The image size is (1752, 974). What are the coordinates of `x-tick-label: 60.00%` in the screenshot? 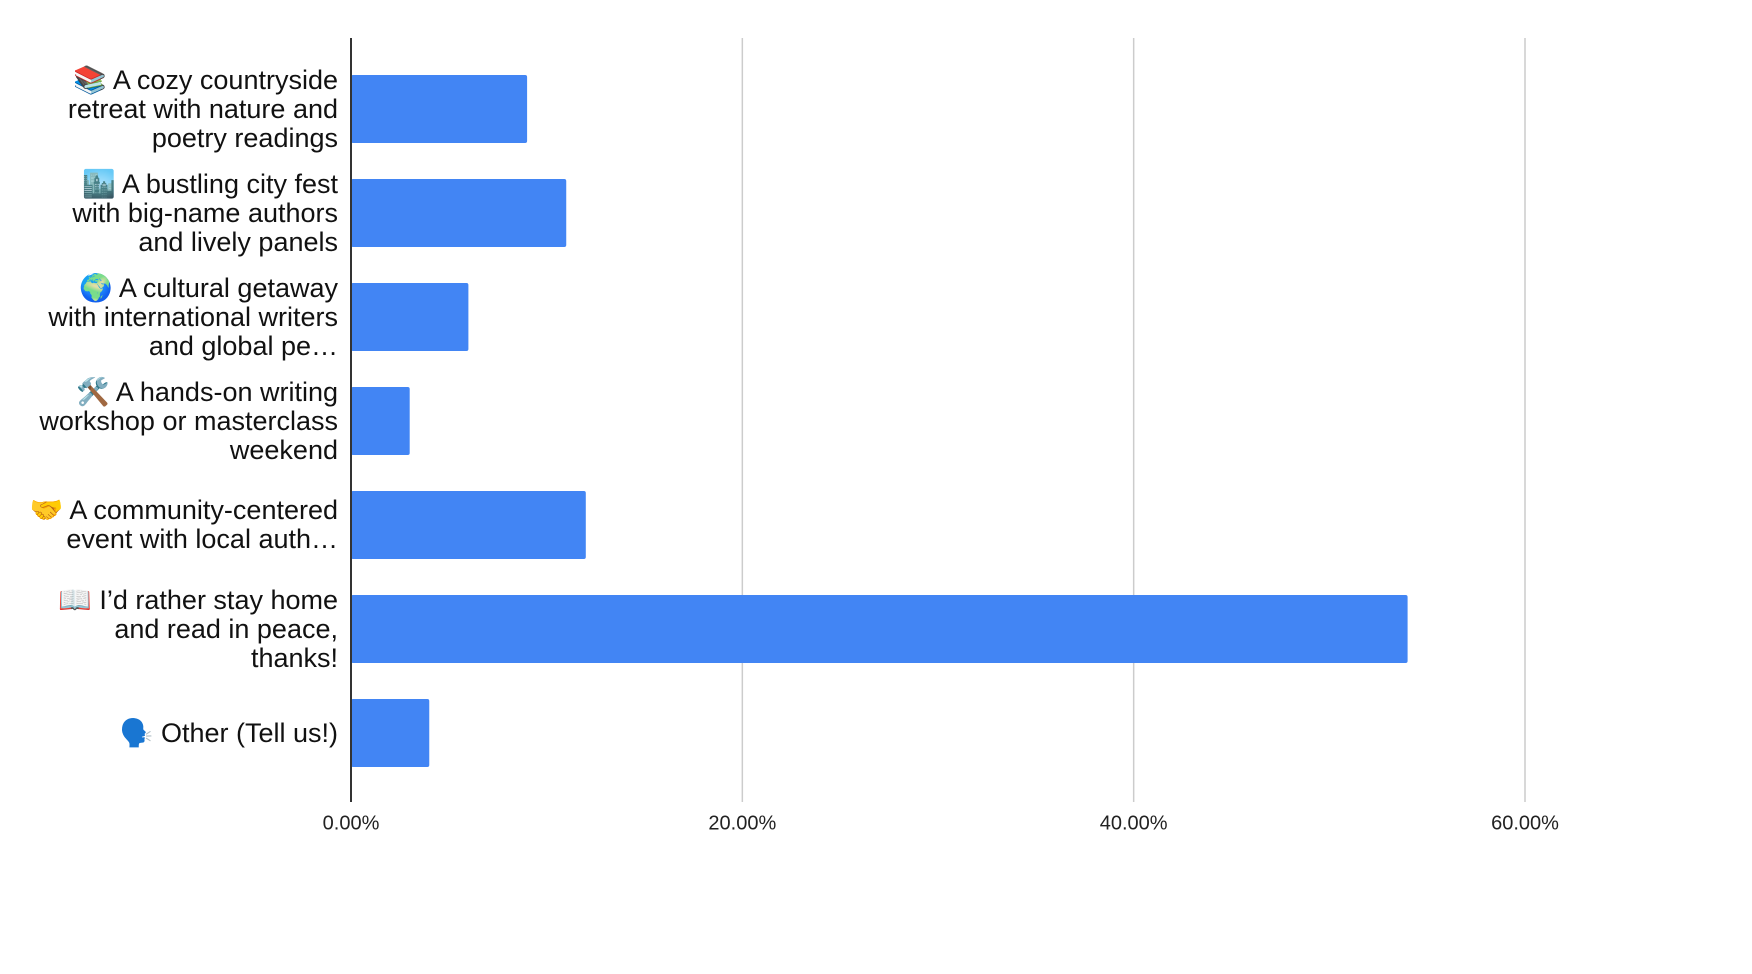 It's located at (1525, 823).